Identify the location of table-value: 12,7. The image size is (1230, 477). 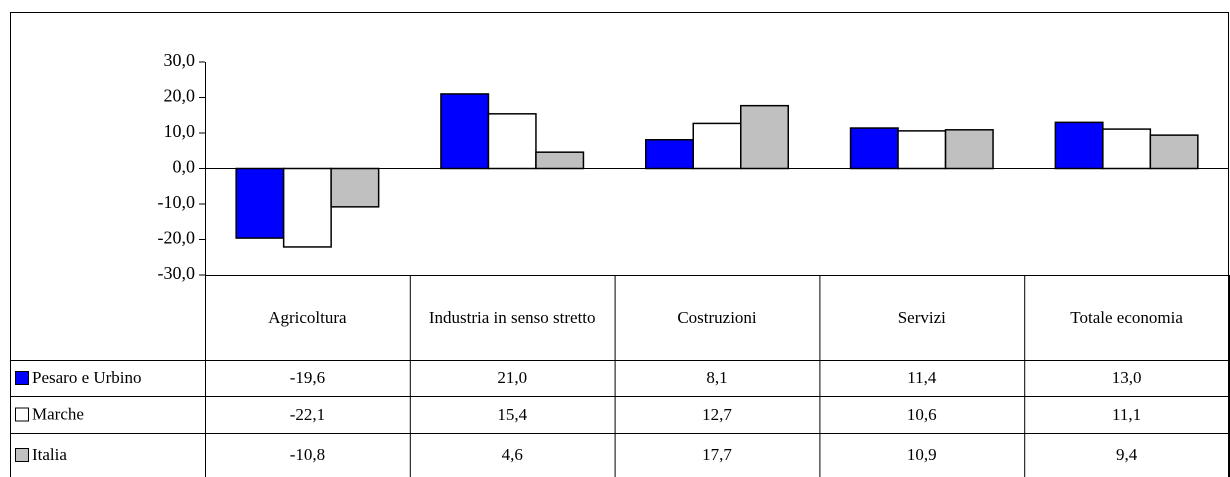
(717, 414).